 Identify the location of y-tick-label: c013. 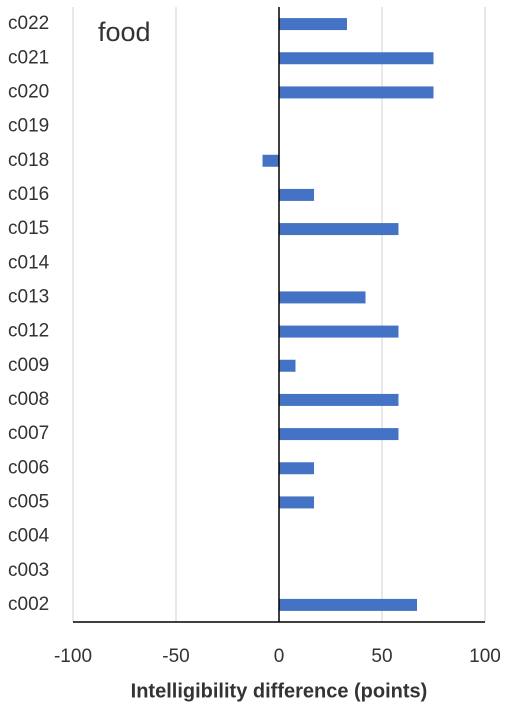
(28, 296).